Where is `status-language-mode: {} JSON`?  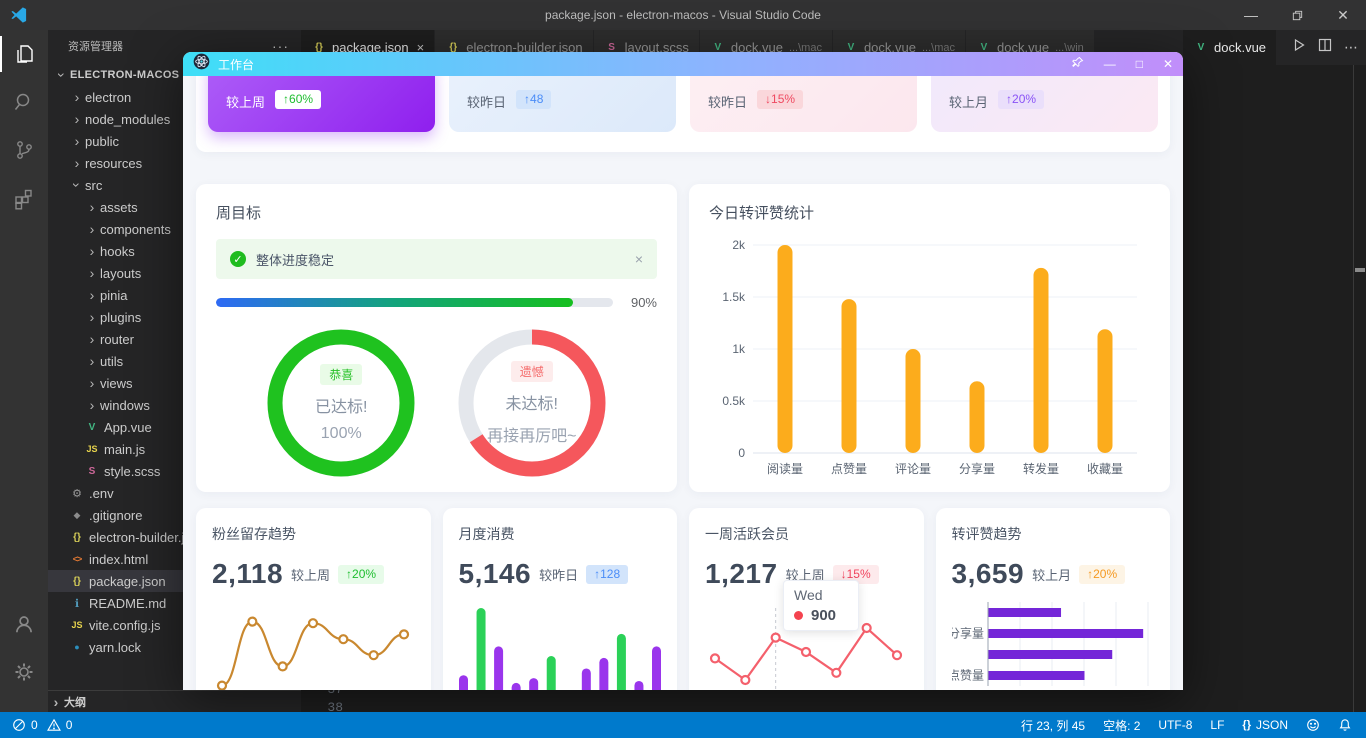 status-language-mode: {} JSON is located at coordinates (1265, 725).